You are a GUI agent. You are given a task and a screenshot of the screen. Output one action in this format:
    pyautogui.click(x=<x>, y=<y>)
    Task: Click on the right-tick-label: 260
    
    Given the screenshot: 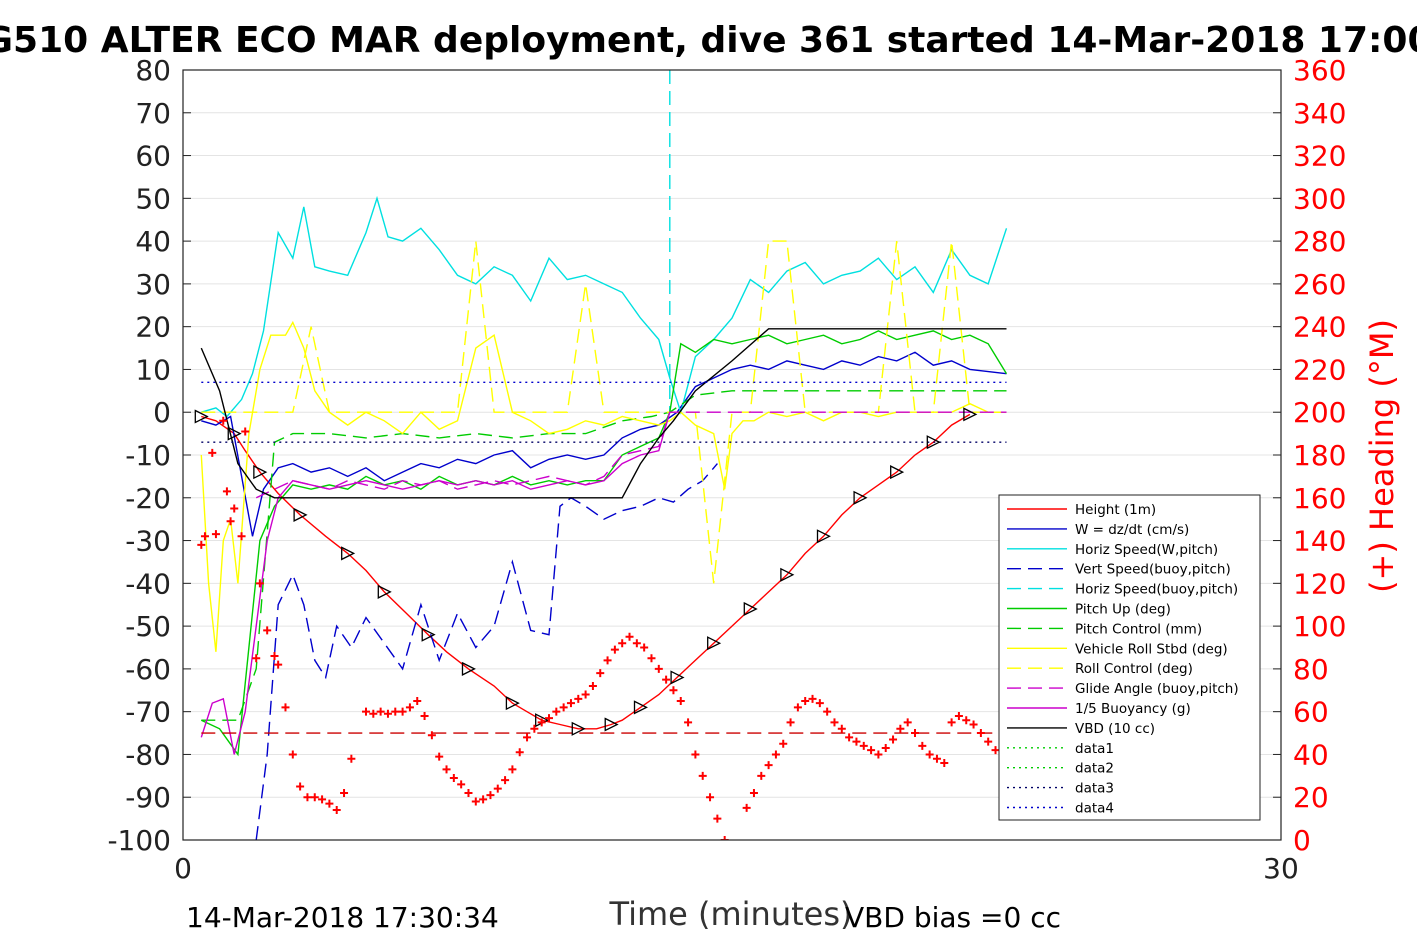 What is the action you would take?
    pyautogui.click(x=1319, y=284)
    